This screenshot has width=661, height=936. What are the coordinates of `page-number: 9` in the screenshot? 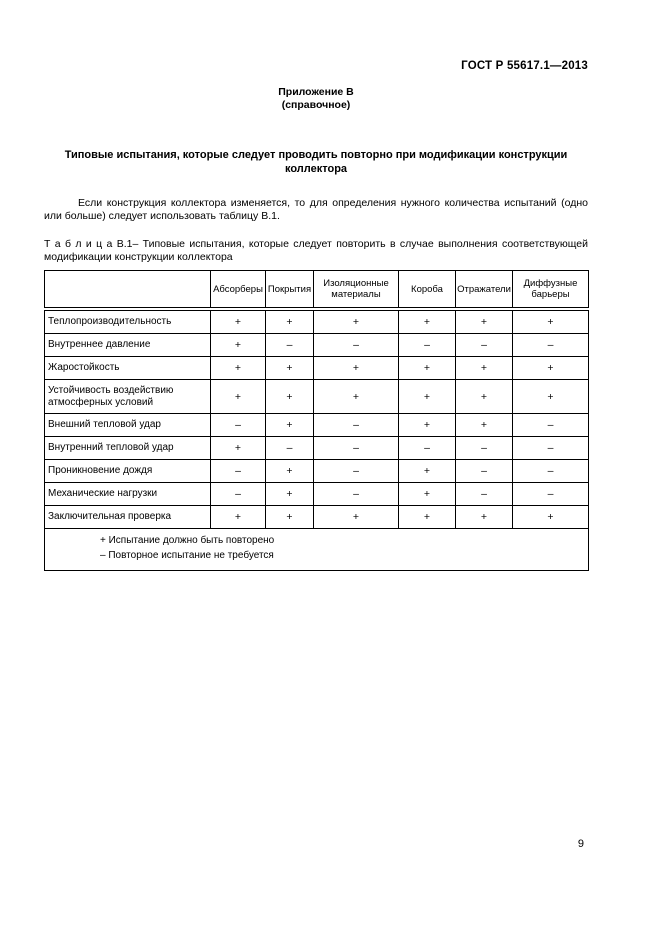 It's located at (580, 844).